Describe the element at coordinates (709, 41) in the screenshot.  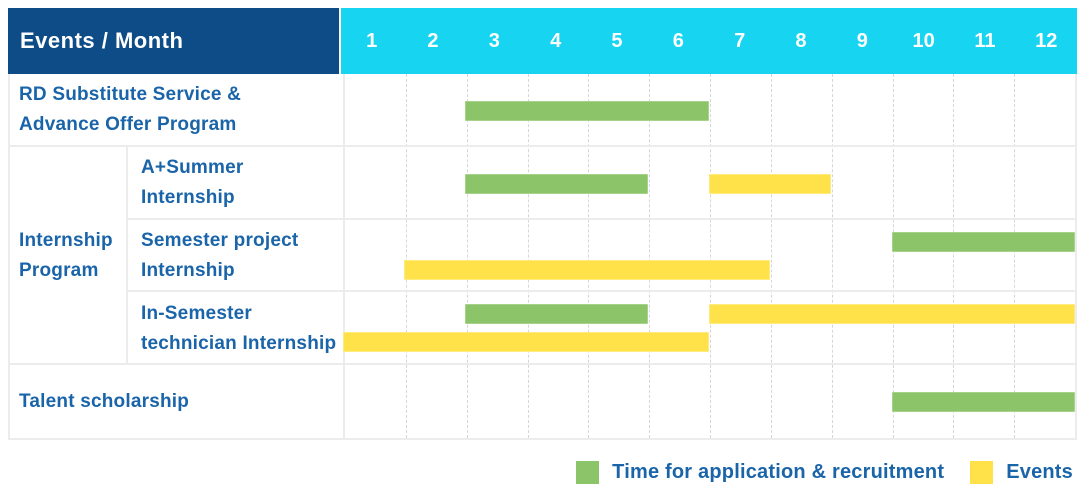
I see `month-header-row: 1 2 3 4 5 6 7 8 9 10 11 12` at that location.